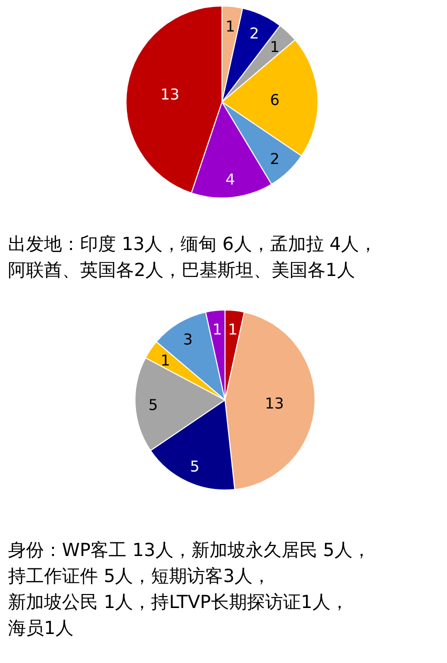 The height and width of the screenshot is (663, 447). Describe the element at coordinates (188, 339) in the screenshot. I see `data-label: 3` at that location.